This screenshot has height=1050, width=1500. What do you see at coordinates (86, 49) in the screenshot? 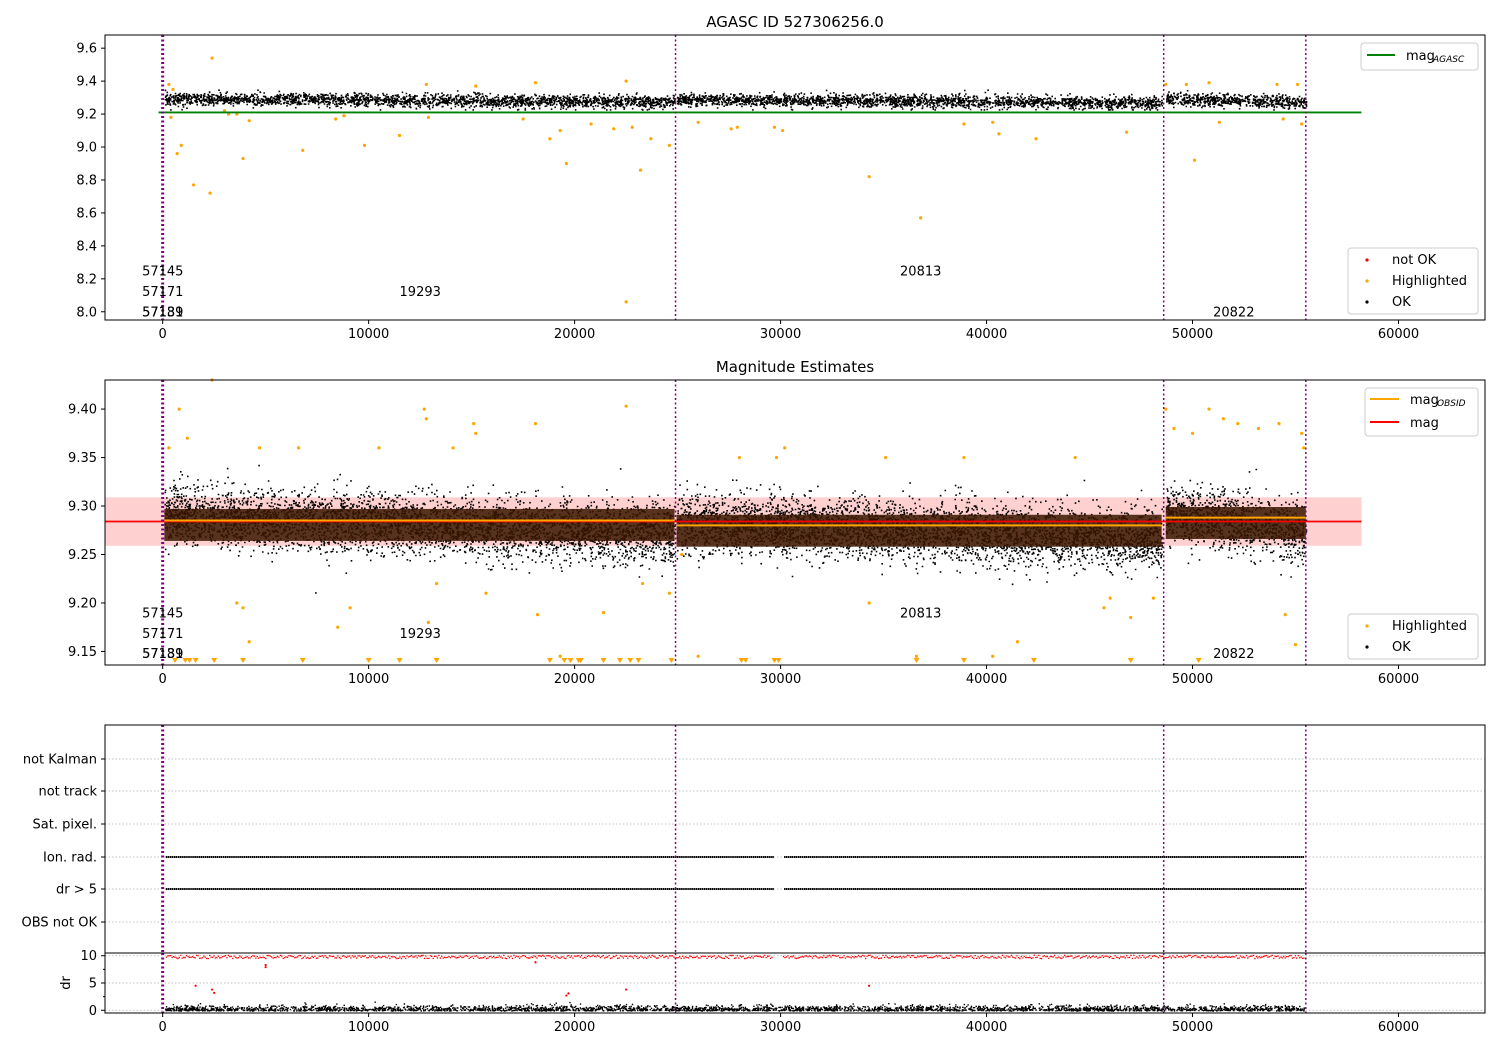
I see `y-tick-label: 9.6` at bounding box center [86, 49].